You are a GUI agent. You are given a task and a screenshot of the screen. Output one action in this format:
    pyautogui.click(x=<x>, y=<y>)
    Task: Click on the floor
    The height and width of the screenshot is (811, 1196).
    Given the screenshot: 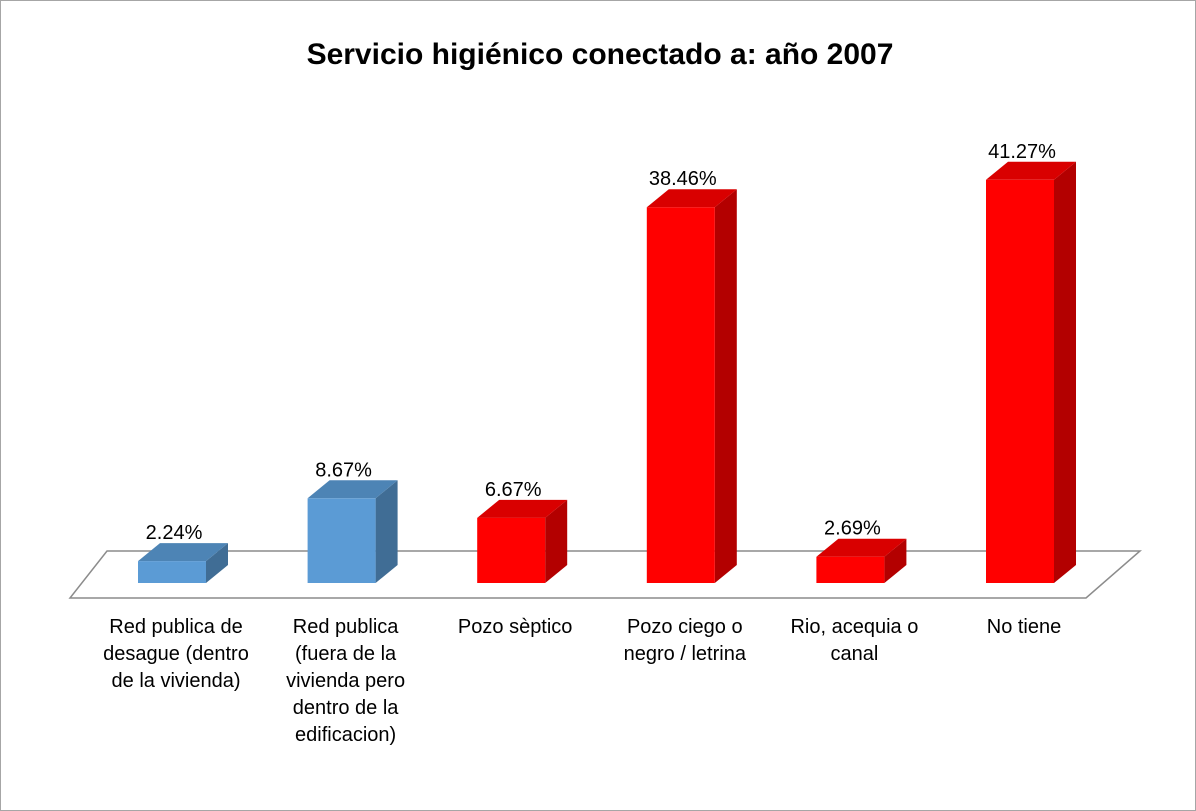 What is the action you would take?
    pyautogui.click(x=605, y=574)
    